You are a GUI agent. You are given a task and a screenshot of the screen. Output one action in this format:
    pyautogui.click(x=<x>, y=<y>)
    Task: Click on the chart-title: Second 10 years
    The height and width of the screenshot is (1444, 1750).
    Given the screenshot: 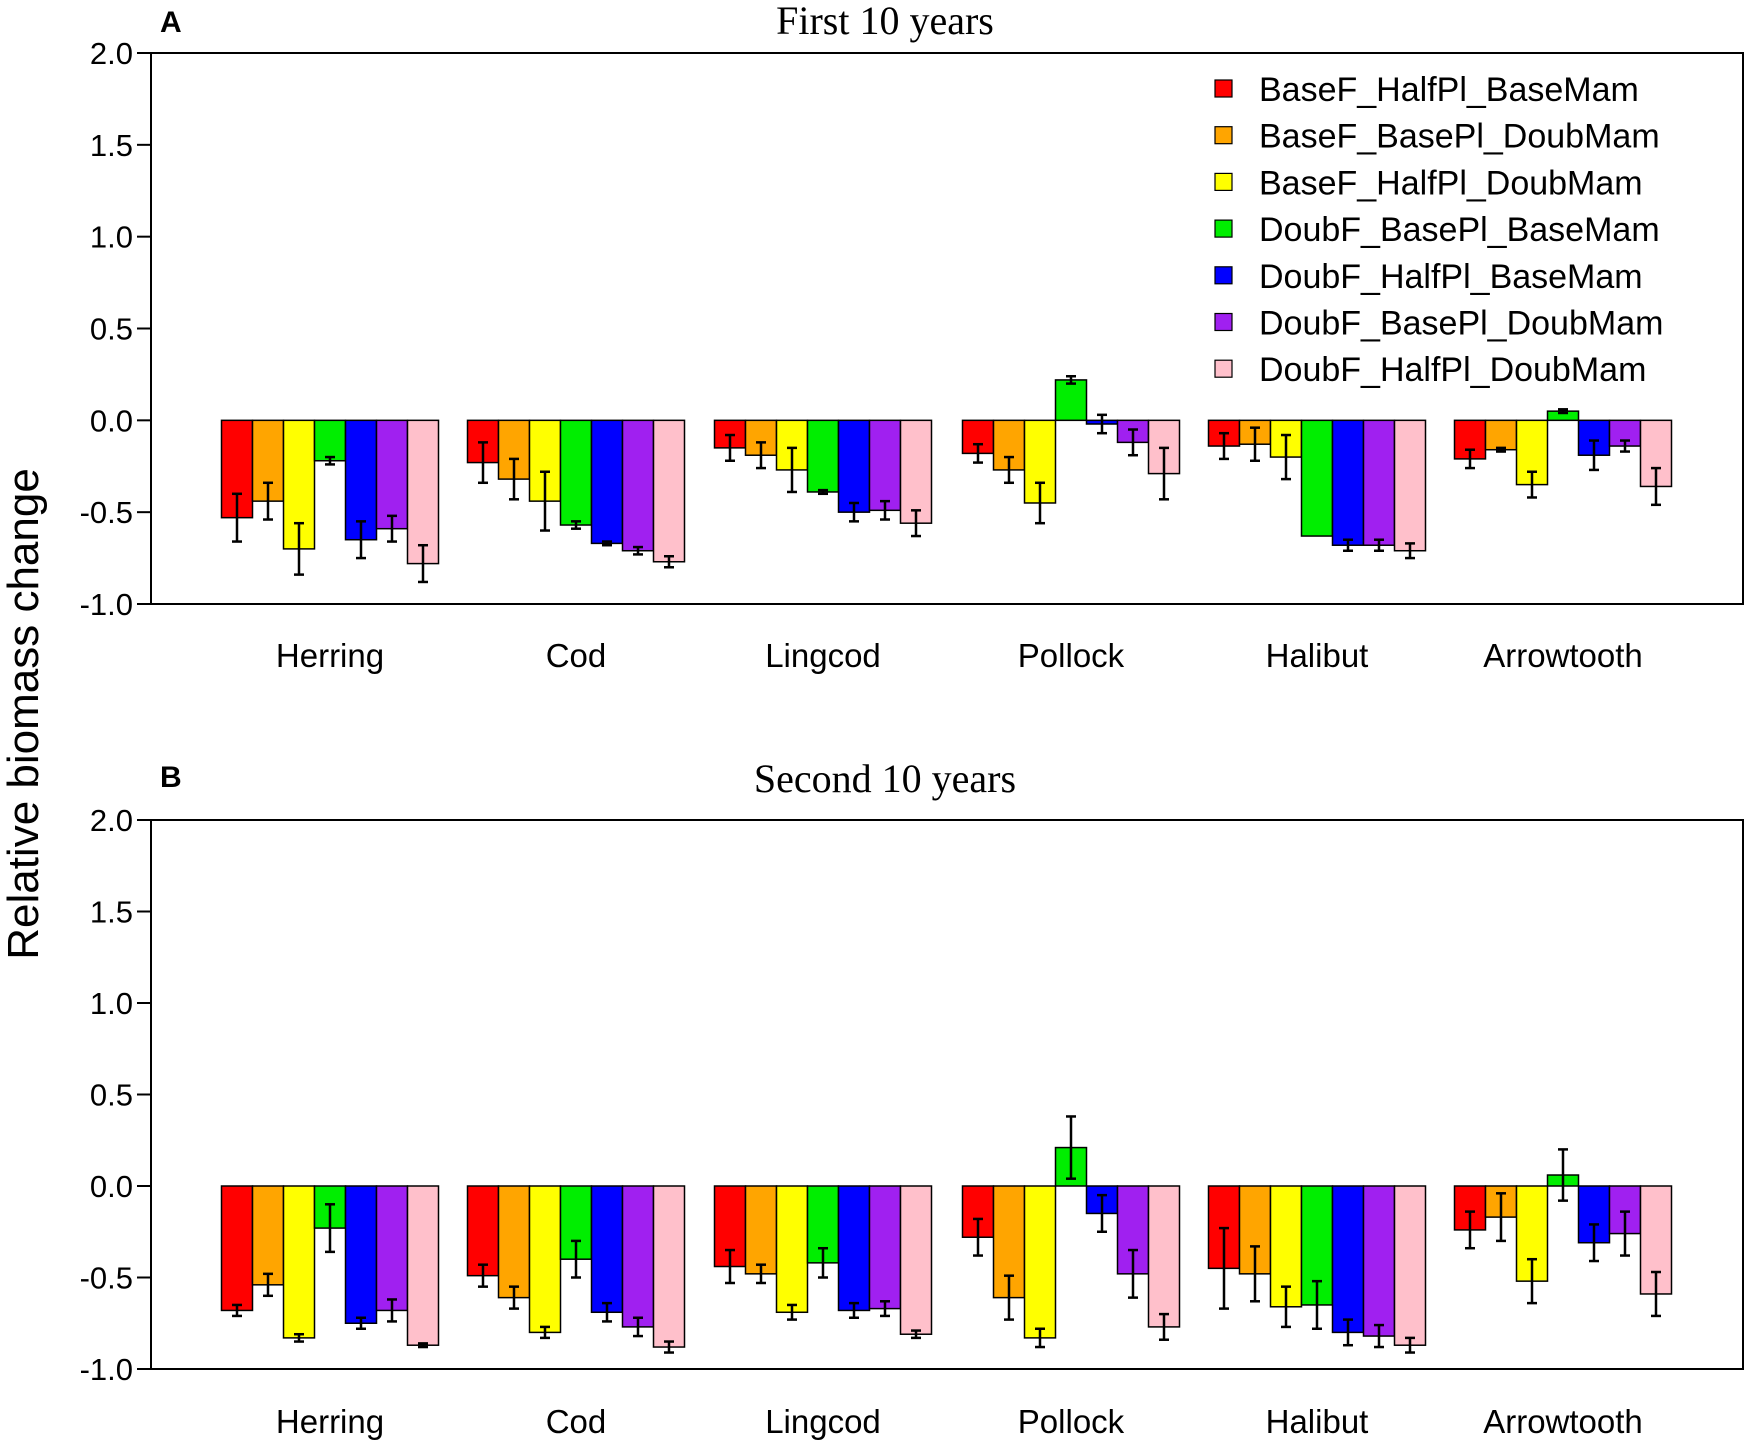 What is the action you would take?
    pyautogui.click(x=885, y=778)
    